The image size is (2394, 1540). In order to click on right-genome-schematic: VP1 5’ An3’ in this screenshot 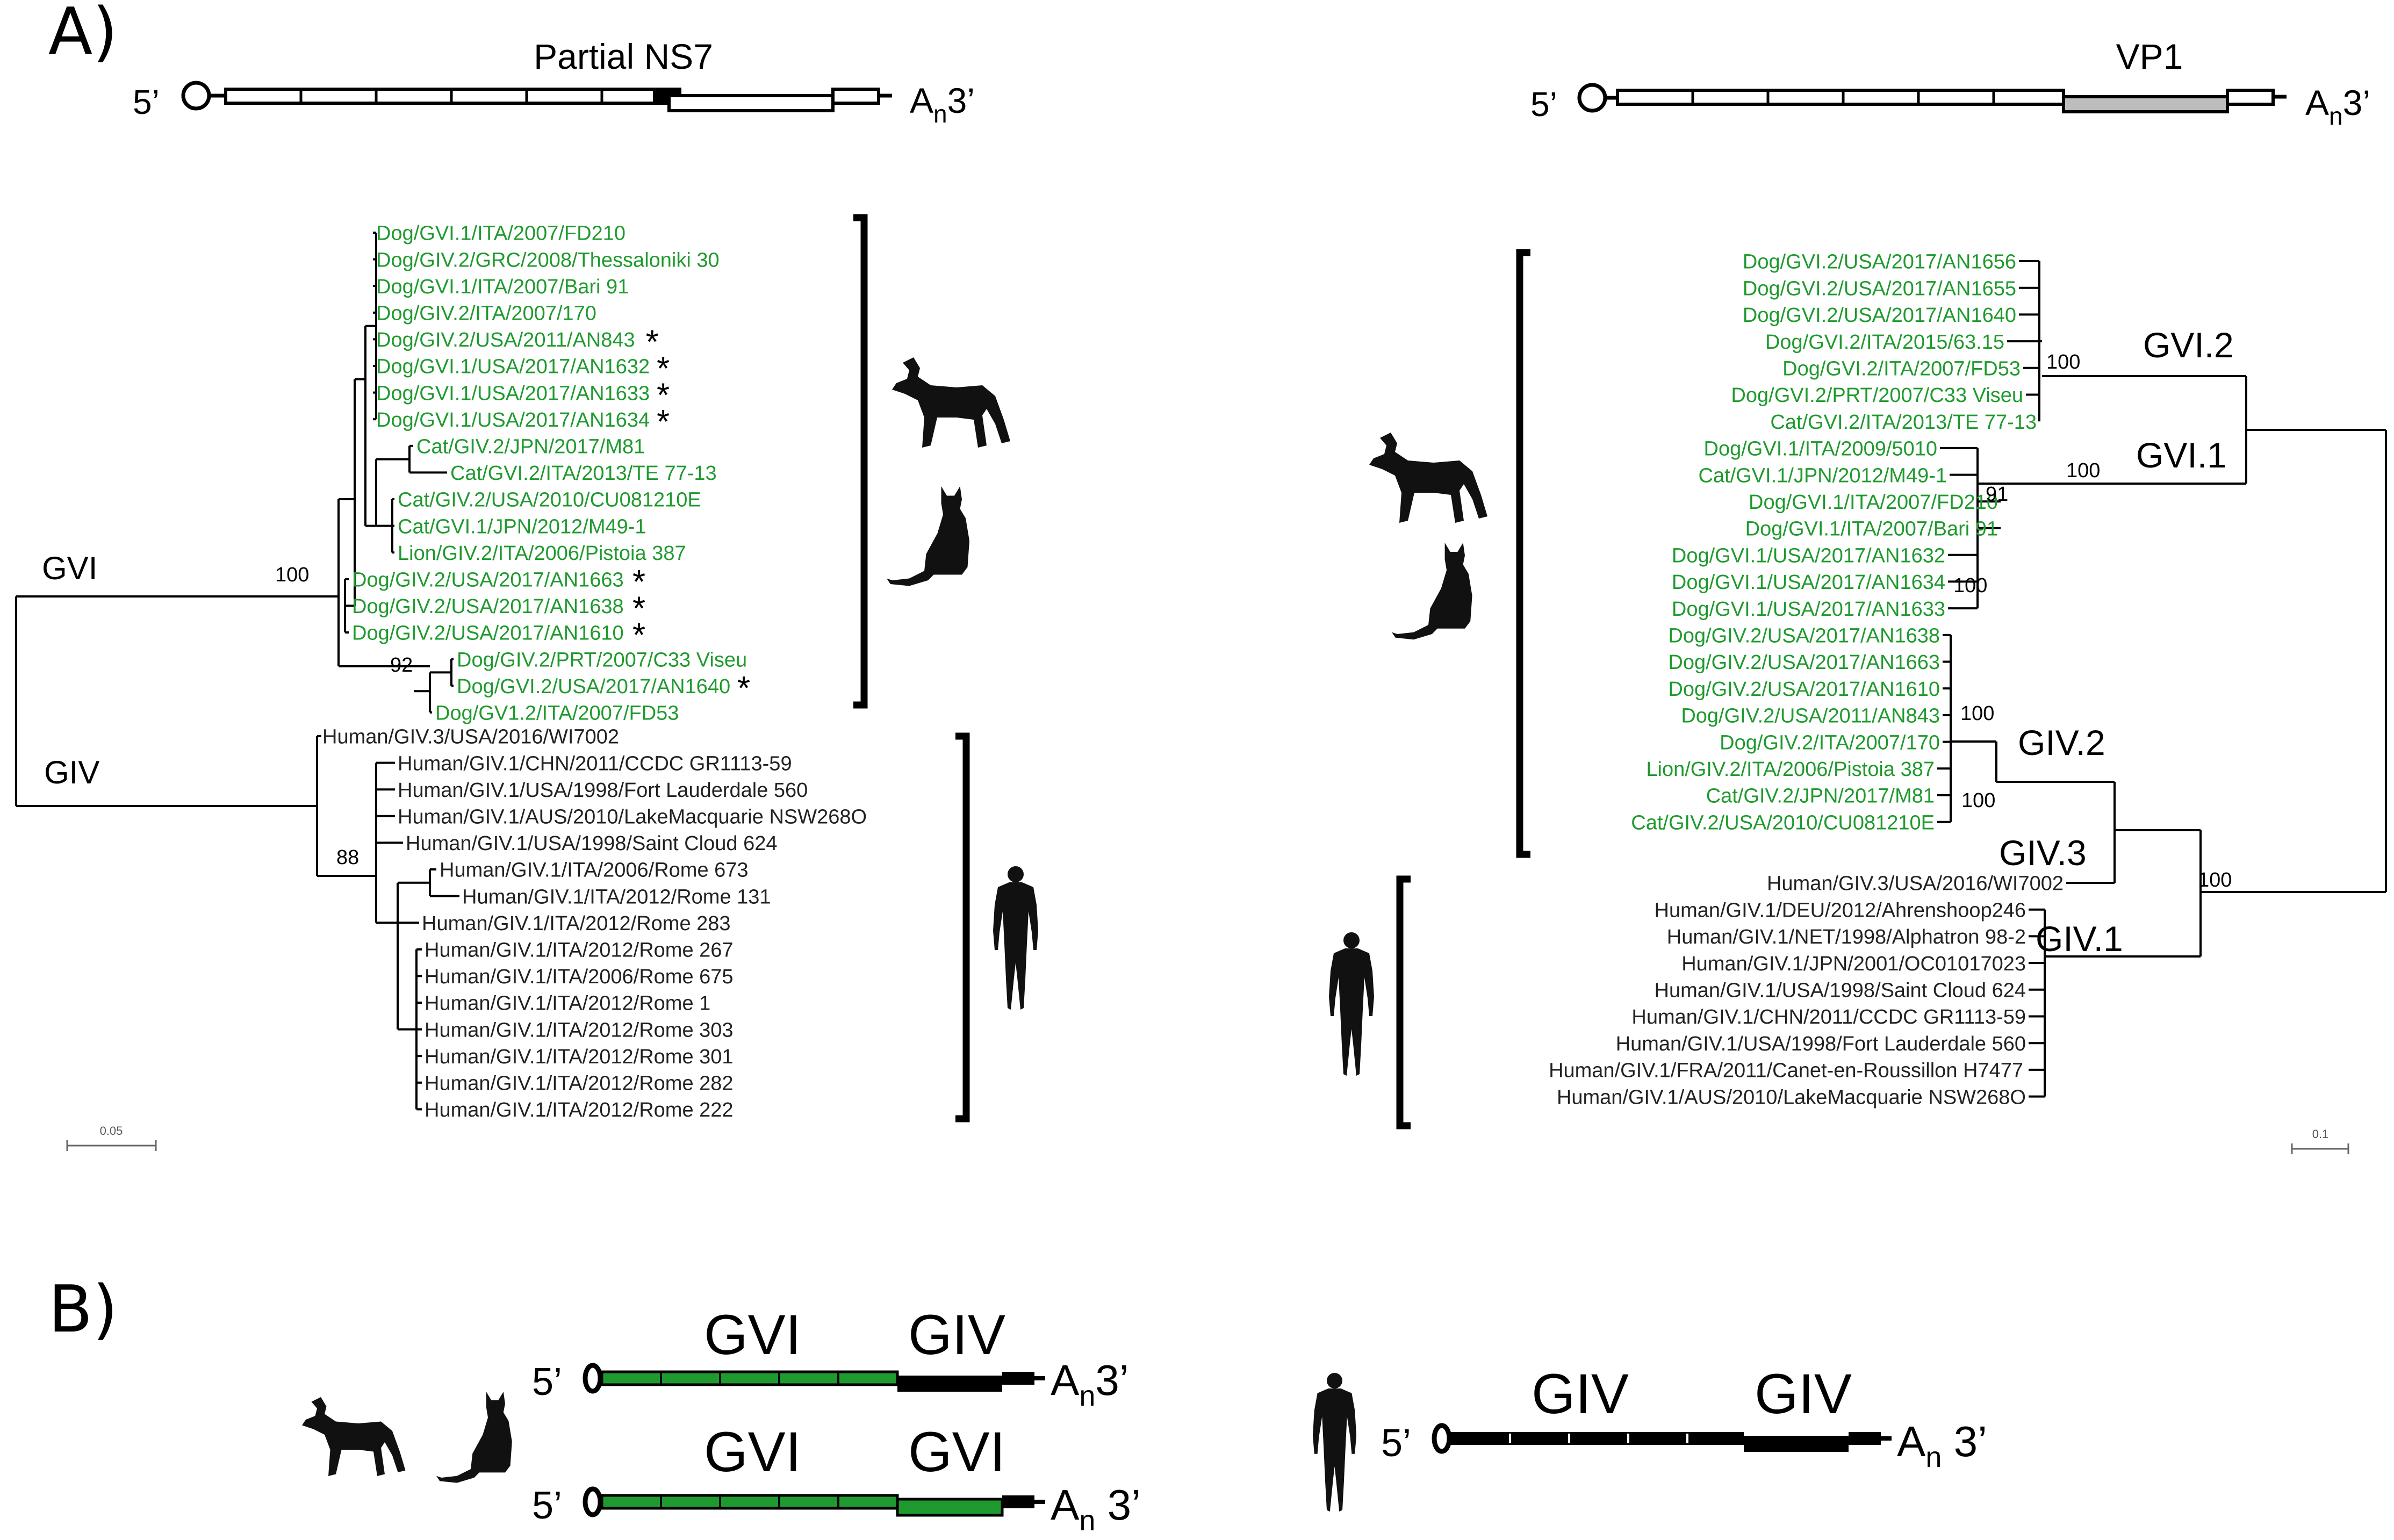, I will do `click(1950, 83)`.